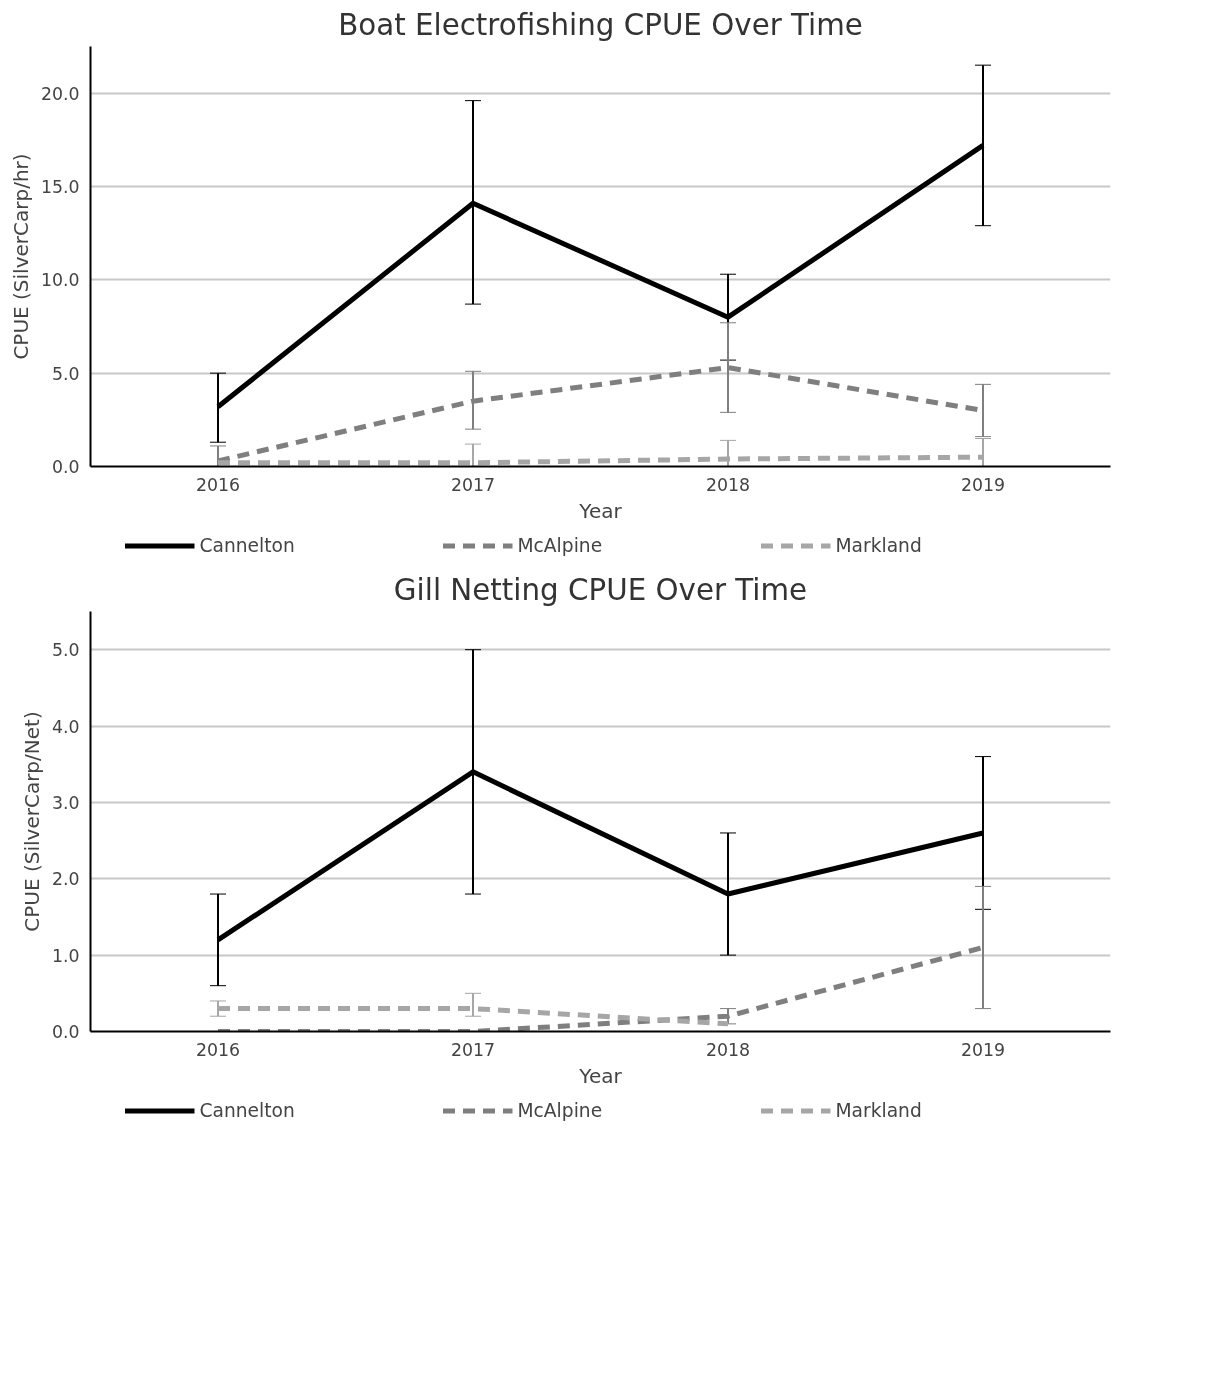  Describe the element at coordinates (65, 726) in the screenshot. I see `y-tick-label: 4.0` at that location.